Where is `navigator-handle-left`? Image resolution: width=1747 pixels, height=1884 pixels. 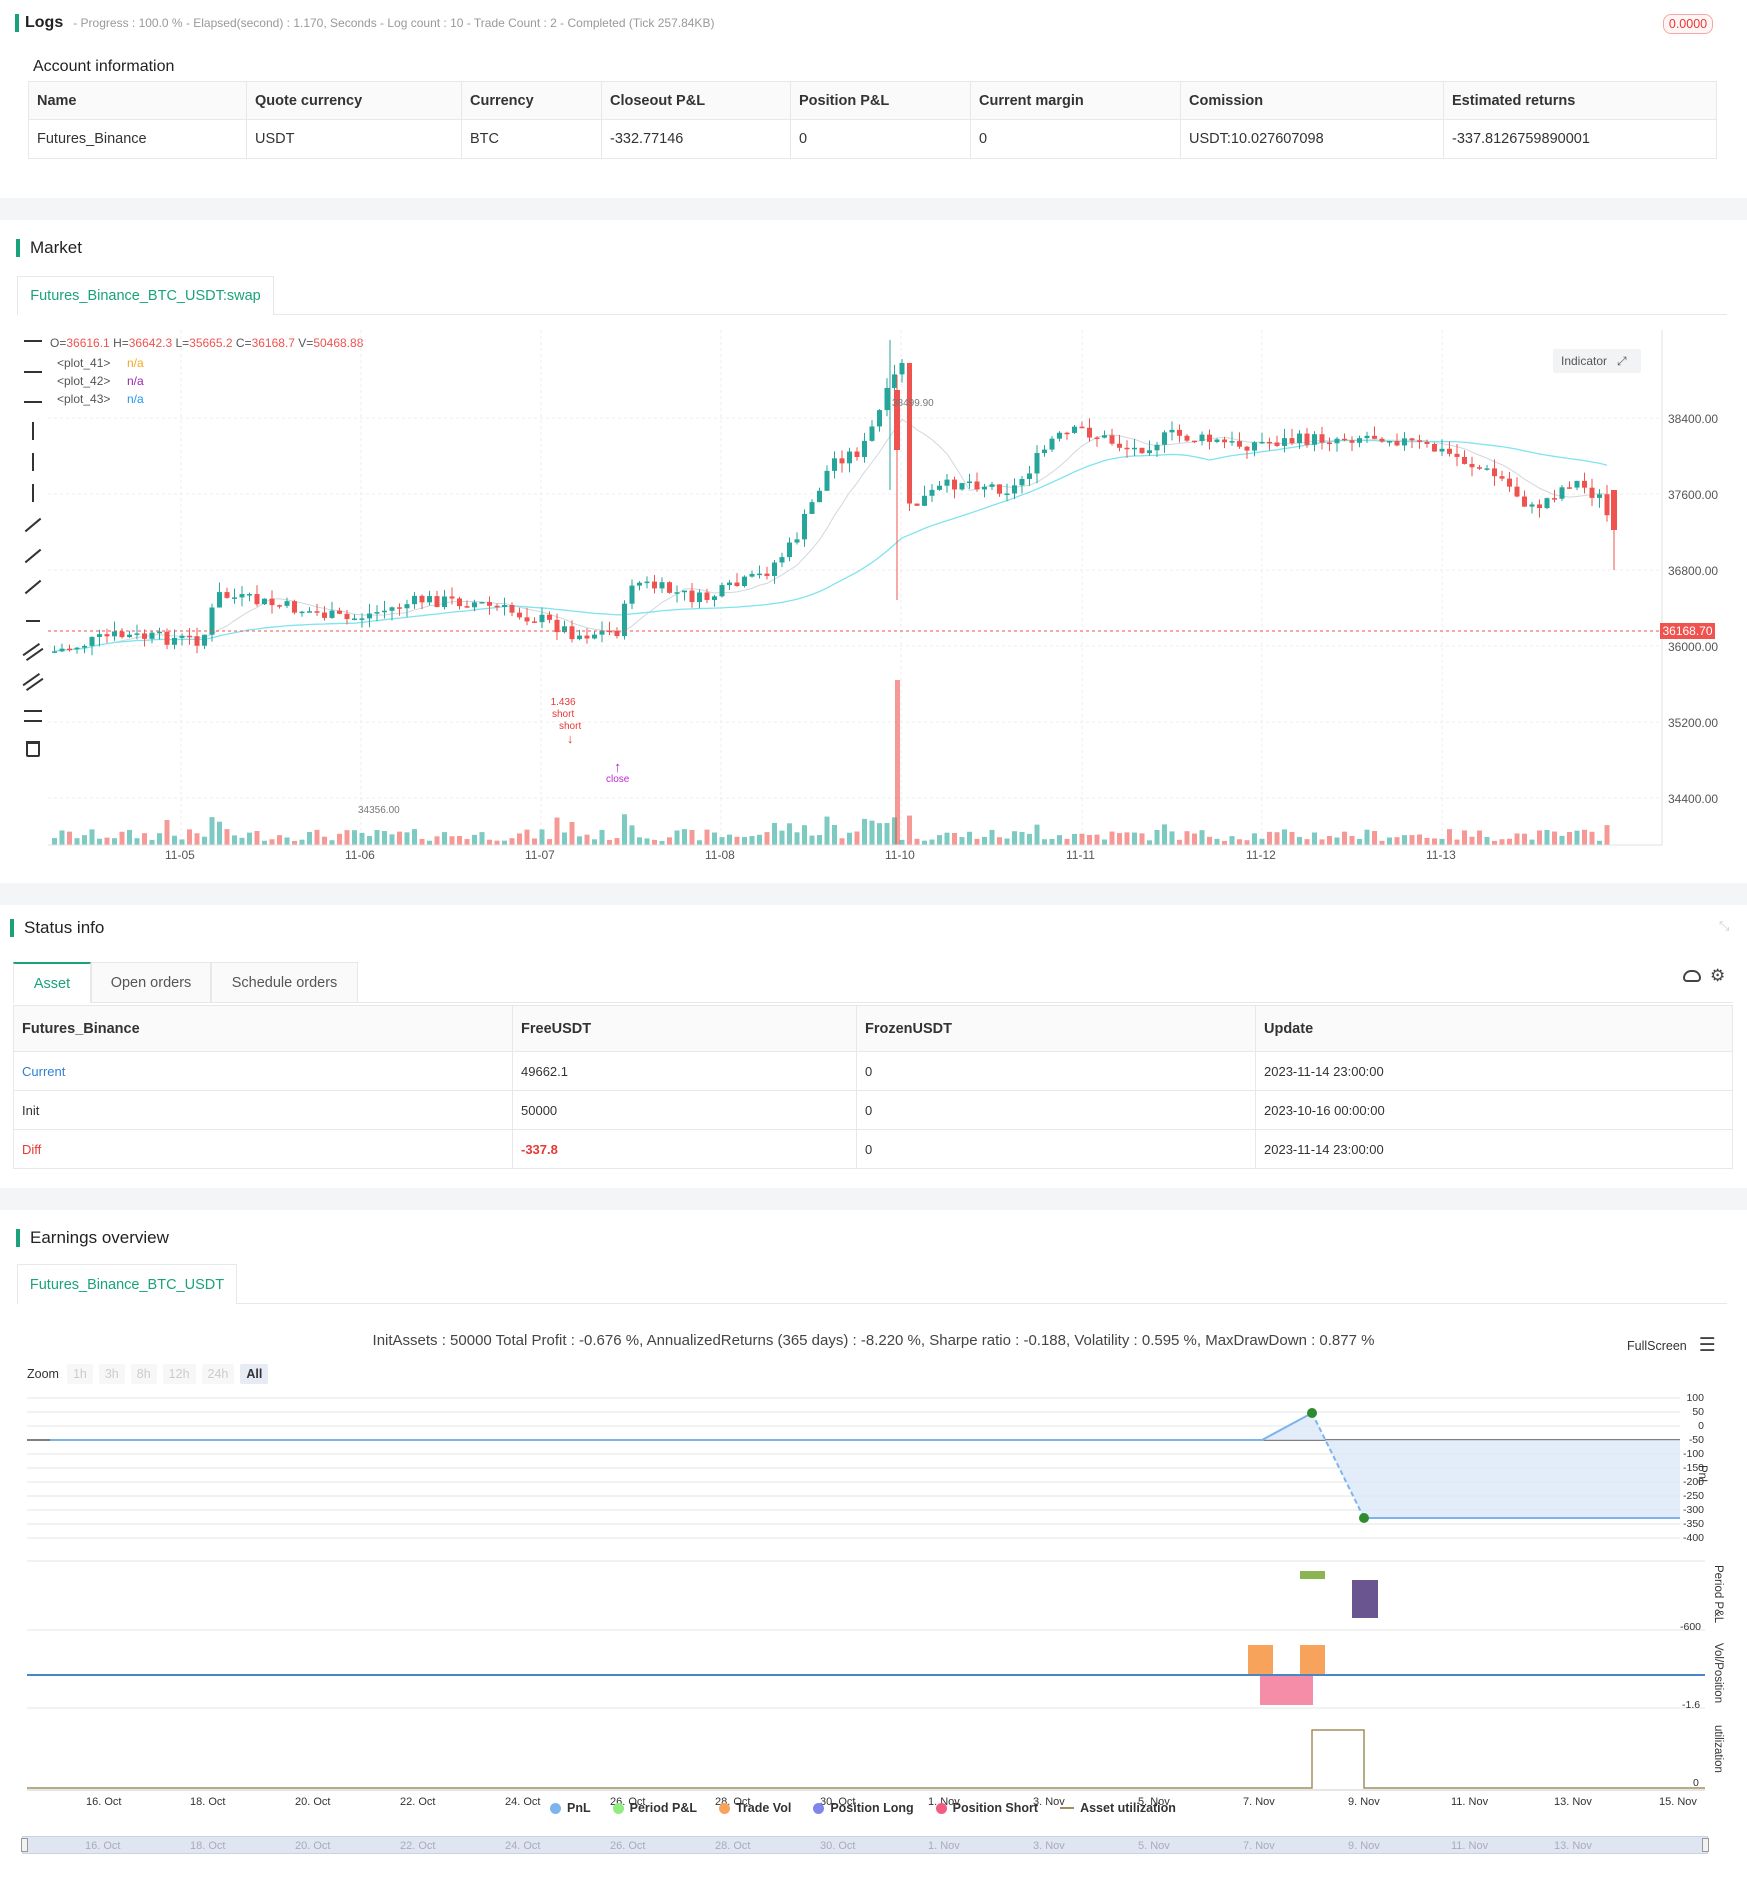
navigator-handle-left is located at coordinates (24, 1845).